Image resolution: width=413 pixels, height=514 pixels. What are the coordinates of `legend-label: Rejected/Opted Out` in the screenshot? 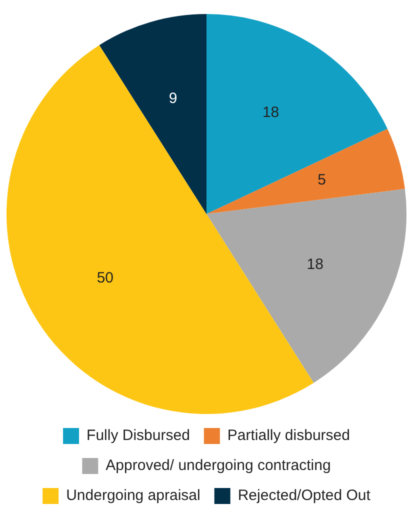 It's located at (305, 495).